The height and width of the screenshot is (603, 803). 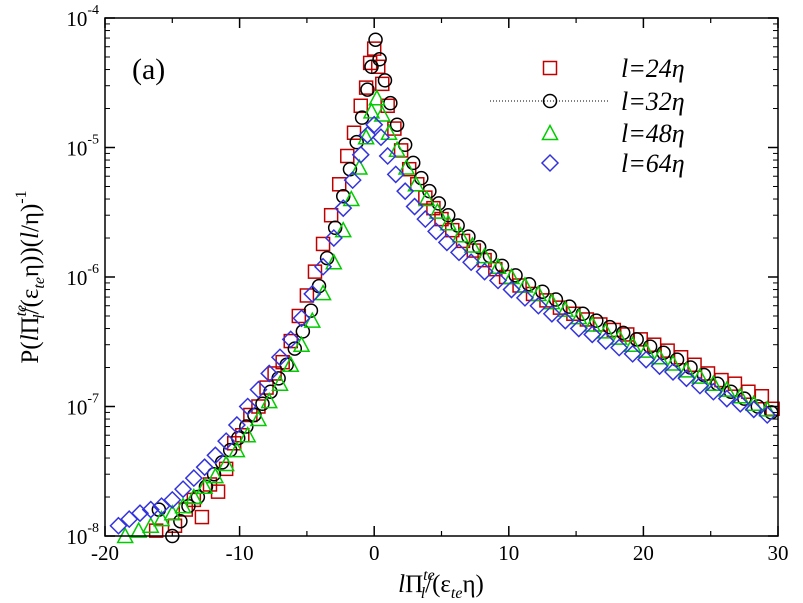 I want to click on x-tick-label: 0, so click(x=374, y=553).